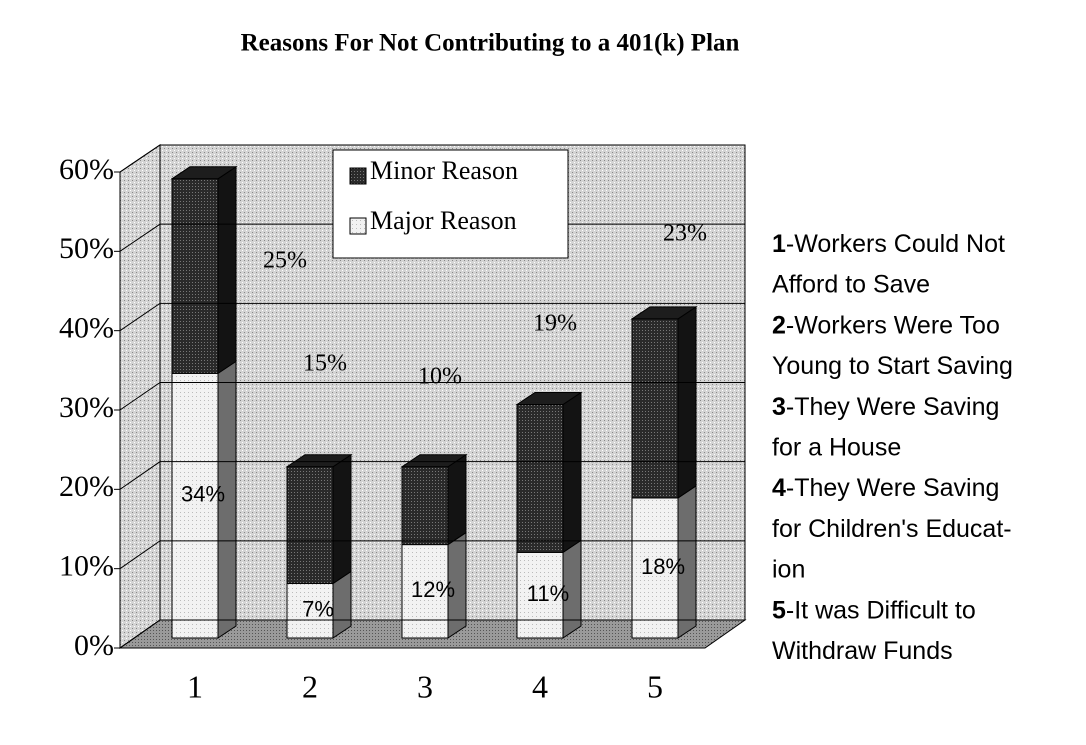 The width and height of the screenshot is (1086, 745). I want to click on note-text: for a House, so click(836, 447).